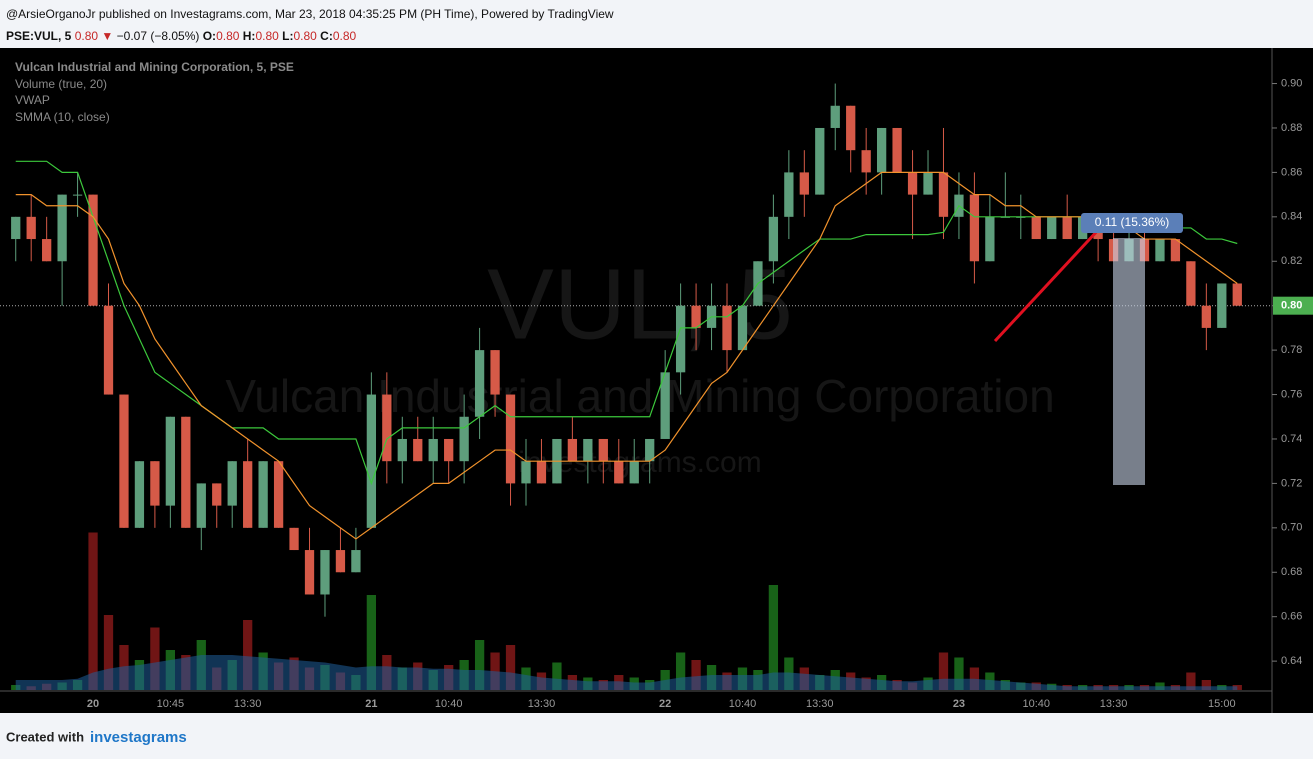 This screenshot has width=1313, height=759. I want to click on y-tick-label: 0.78, so click(1291, 350).